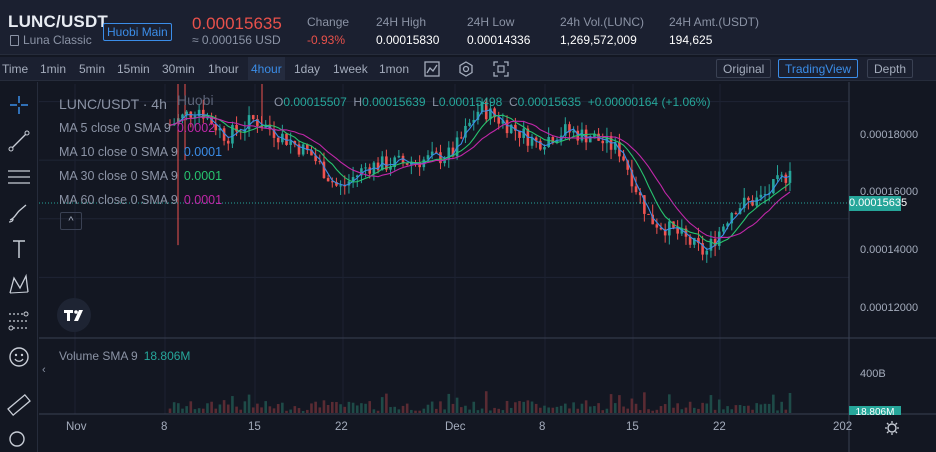  Describe the element at coordinates (140, 200) in the screenshot. I see `ma-legend-row: MA 60 close 0 SMA 9 0.0001` at that location.